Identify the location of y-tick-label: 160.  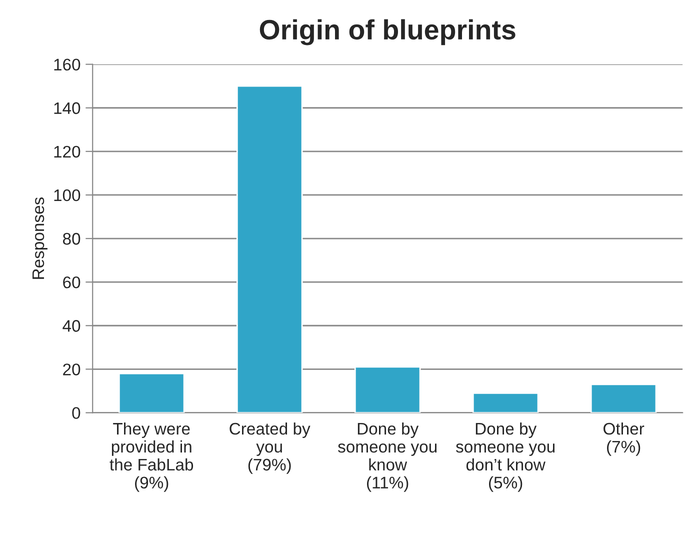
(67, 64).